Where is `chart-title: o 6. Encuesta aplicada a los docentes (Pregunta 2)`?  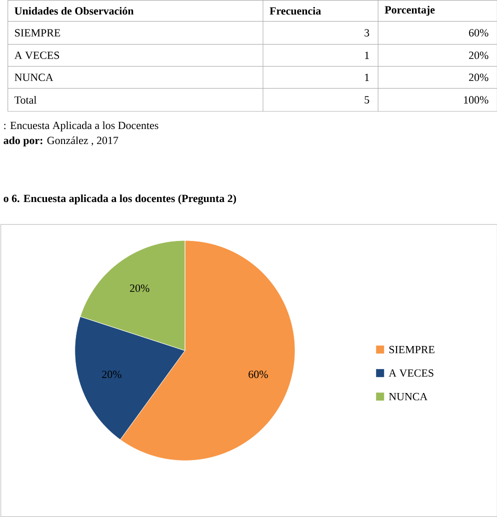
chart-title: o 6. Encuesta aplicada a los docentes (Pregunta 2) is located at coordinates (120, 199).